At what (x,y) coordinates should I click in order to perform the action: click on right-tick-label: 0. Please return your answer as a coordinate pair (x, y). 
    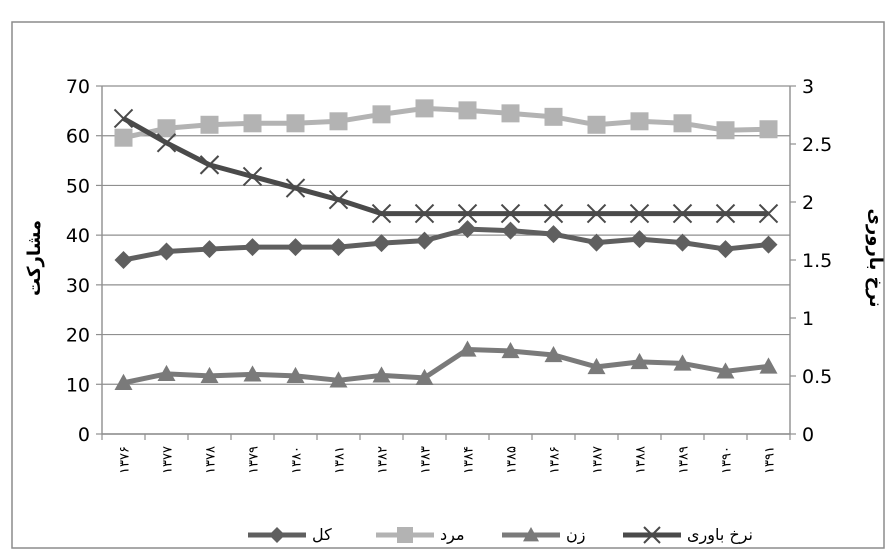
    Looking at the image, I should click on (808, 435).